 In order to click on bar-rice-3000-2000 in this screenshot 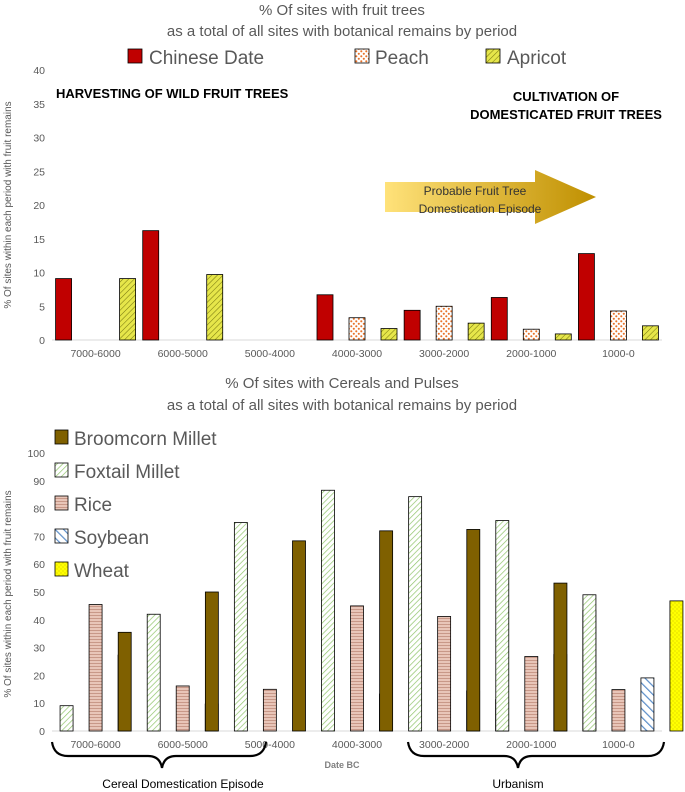, I will do `click(444, 674)`.